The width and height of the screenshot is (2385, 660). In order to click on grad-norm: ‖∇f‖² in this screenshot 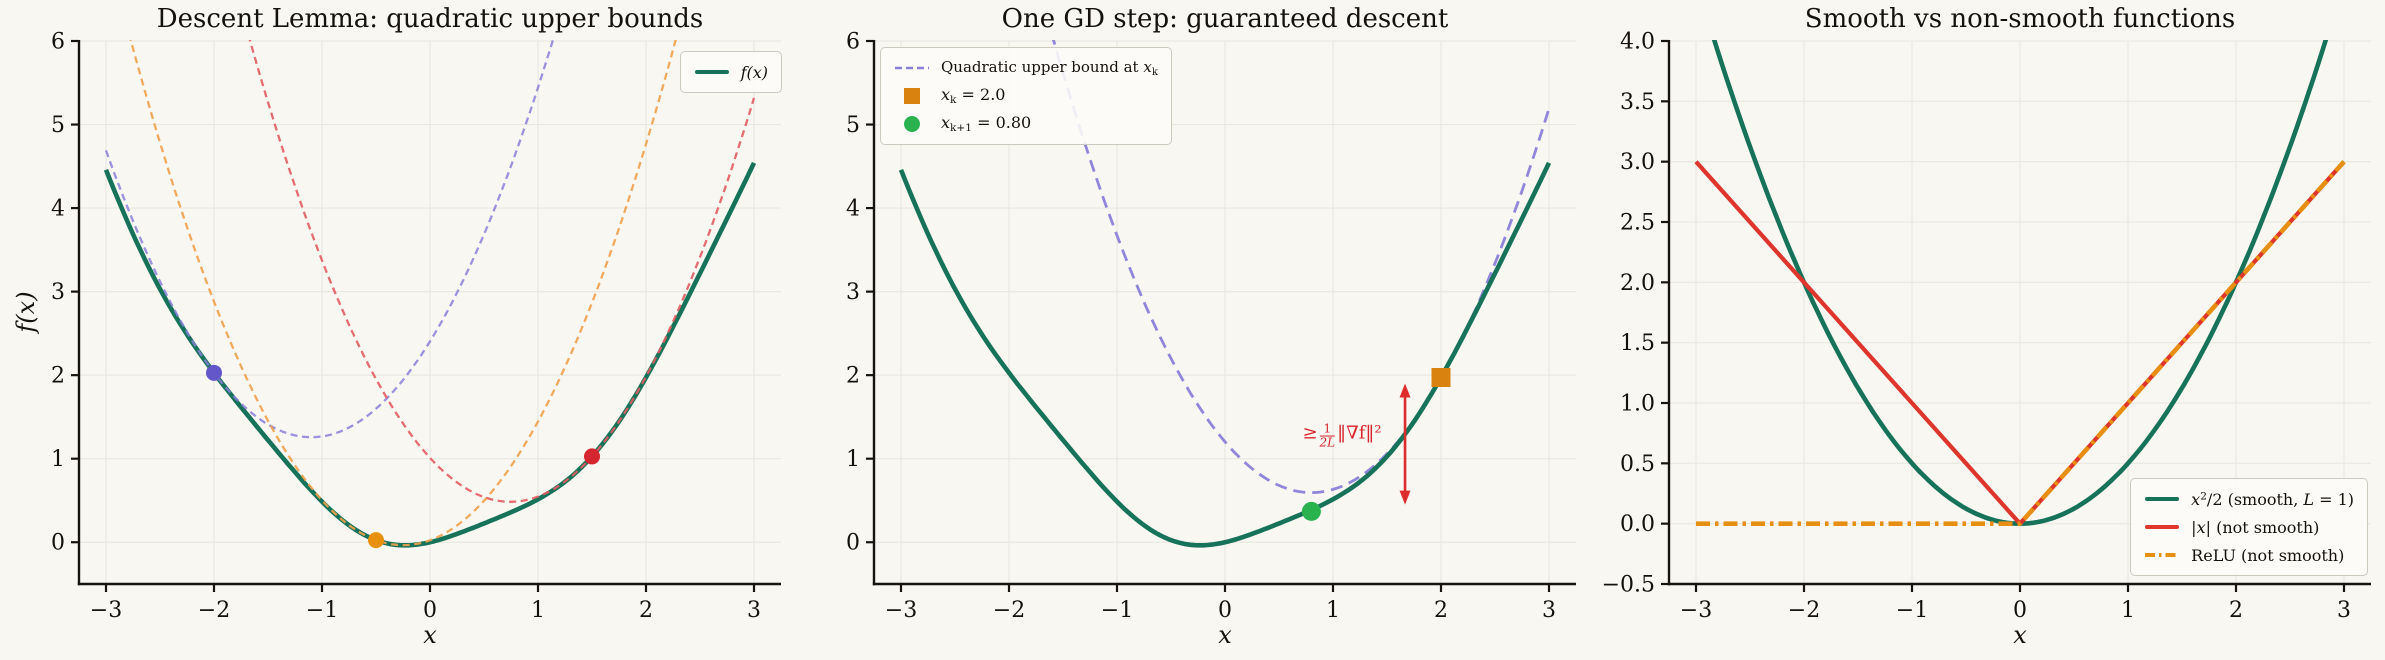, I will do `click(1359, 433)`.